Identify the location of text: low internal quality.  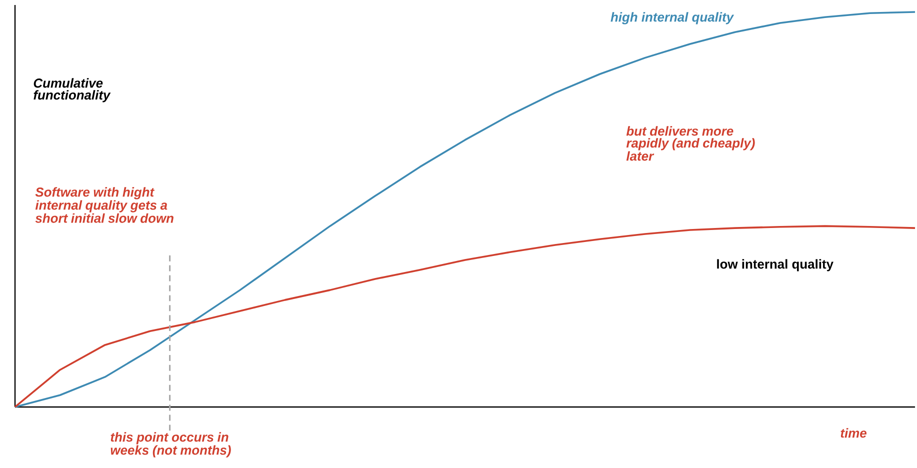
(775, 265).